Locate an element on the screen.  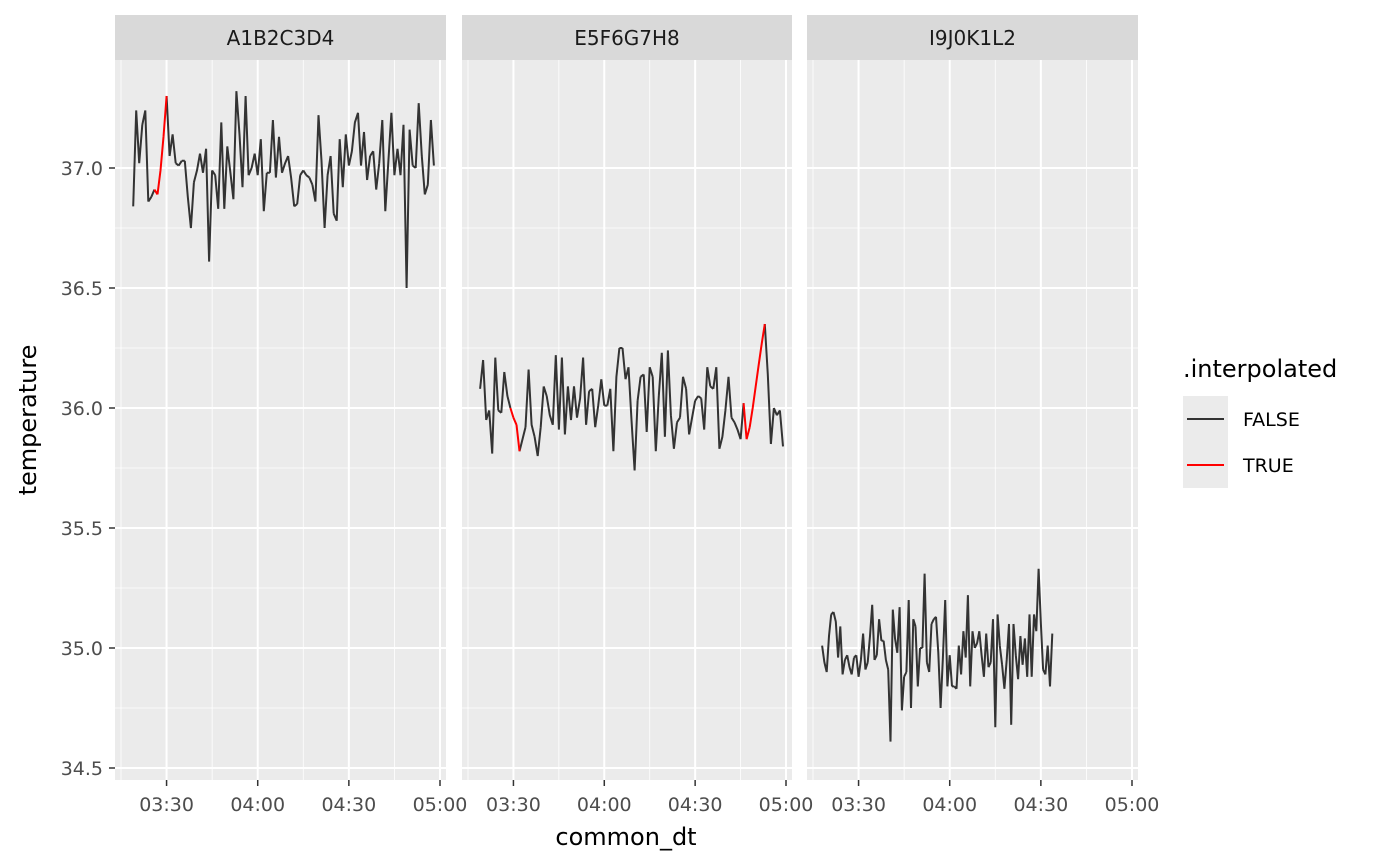
y-tick-label: 36.0 is located at coordinates (82, 409).